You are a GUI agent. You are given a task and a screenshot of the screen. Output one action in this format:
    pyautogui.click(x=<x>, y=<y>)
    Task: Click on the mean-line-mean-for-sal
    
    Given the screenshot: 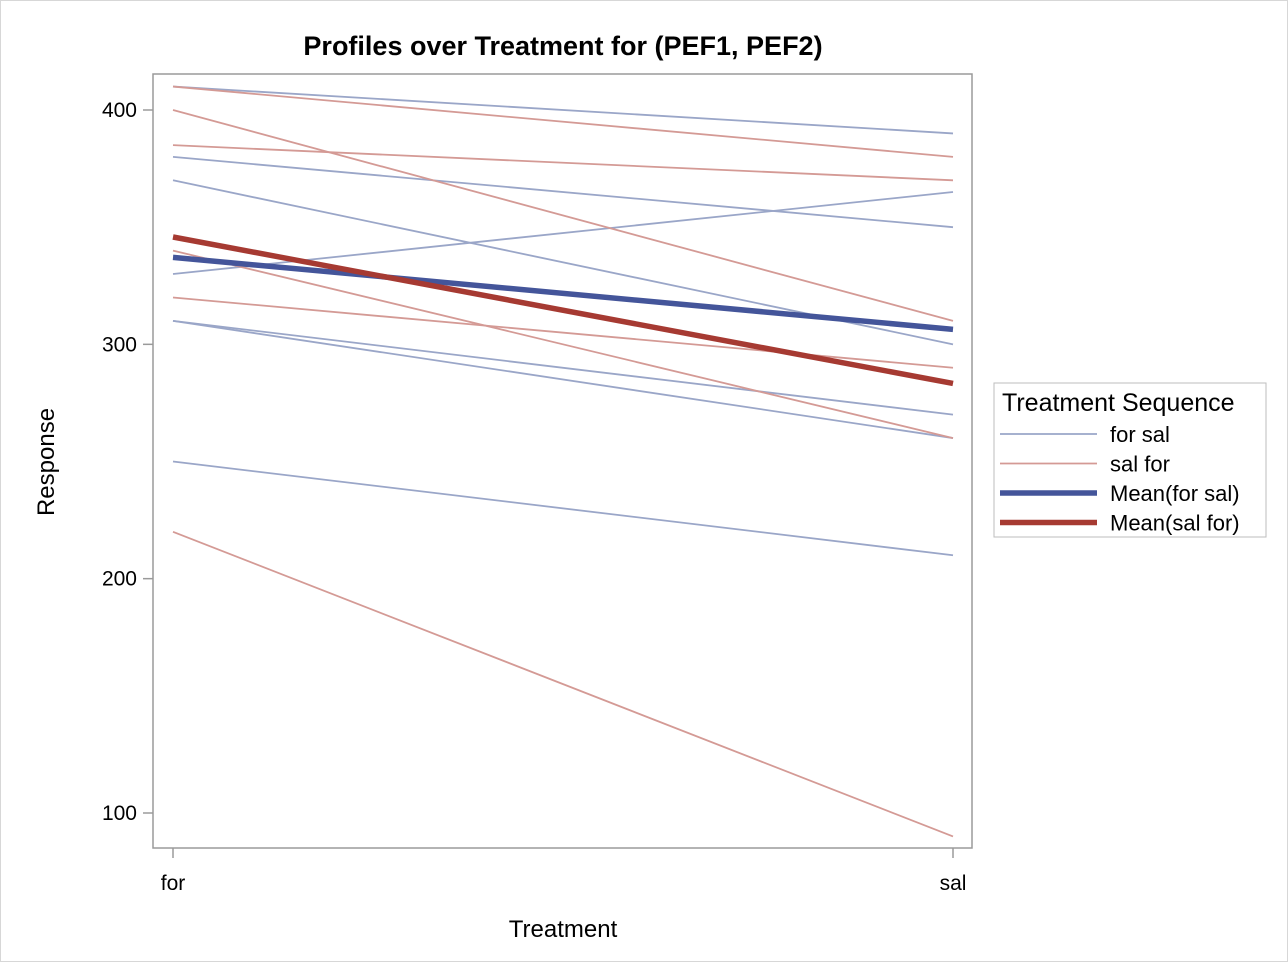 What is the action you would take?
    pyautogui.click(x=563, y=293)
    